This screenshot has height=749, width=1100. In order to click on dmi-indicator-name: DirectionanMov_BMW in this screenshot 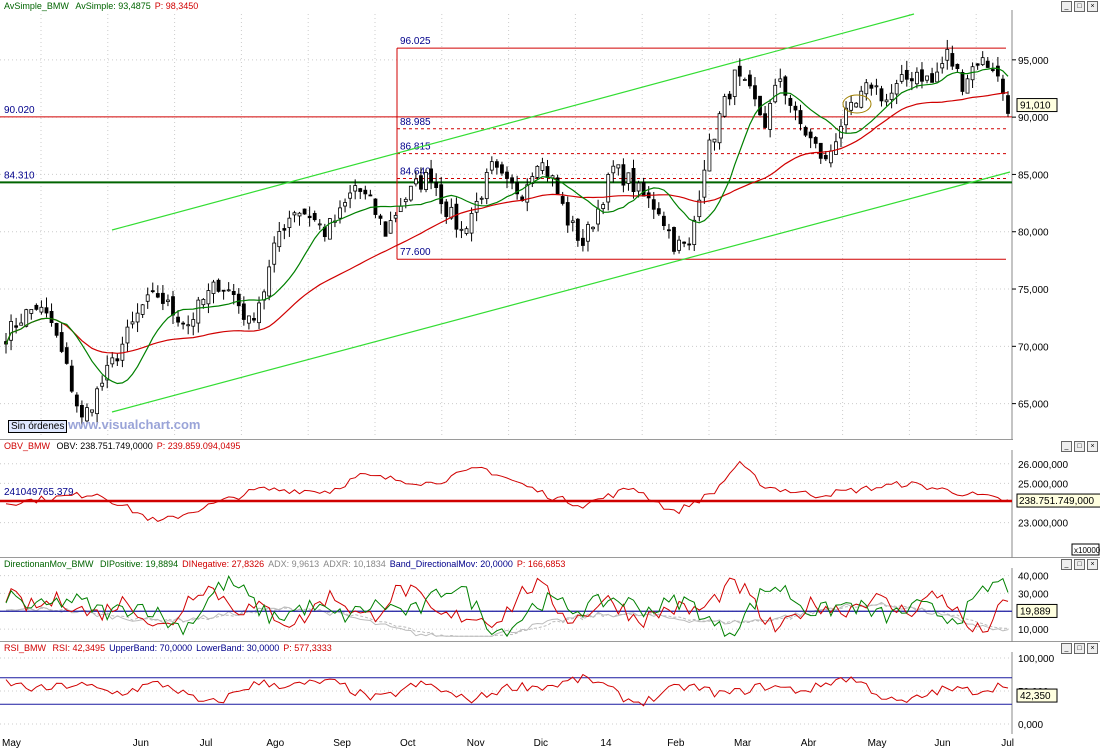, I will do `click(49, 564)`.